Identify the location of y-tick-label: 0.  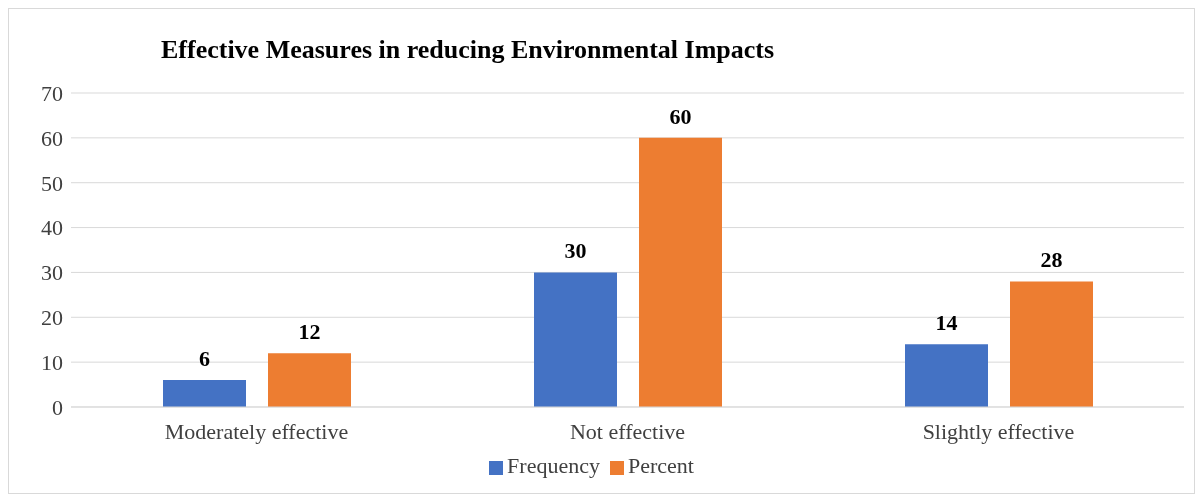
(57, 407).